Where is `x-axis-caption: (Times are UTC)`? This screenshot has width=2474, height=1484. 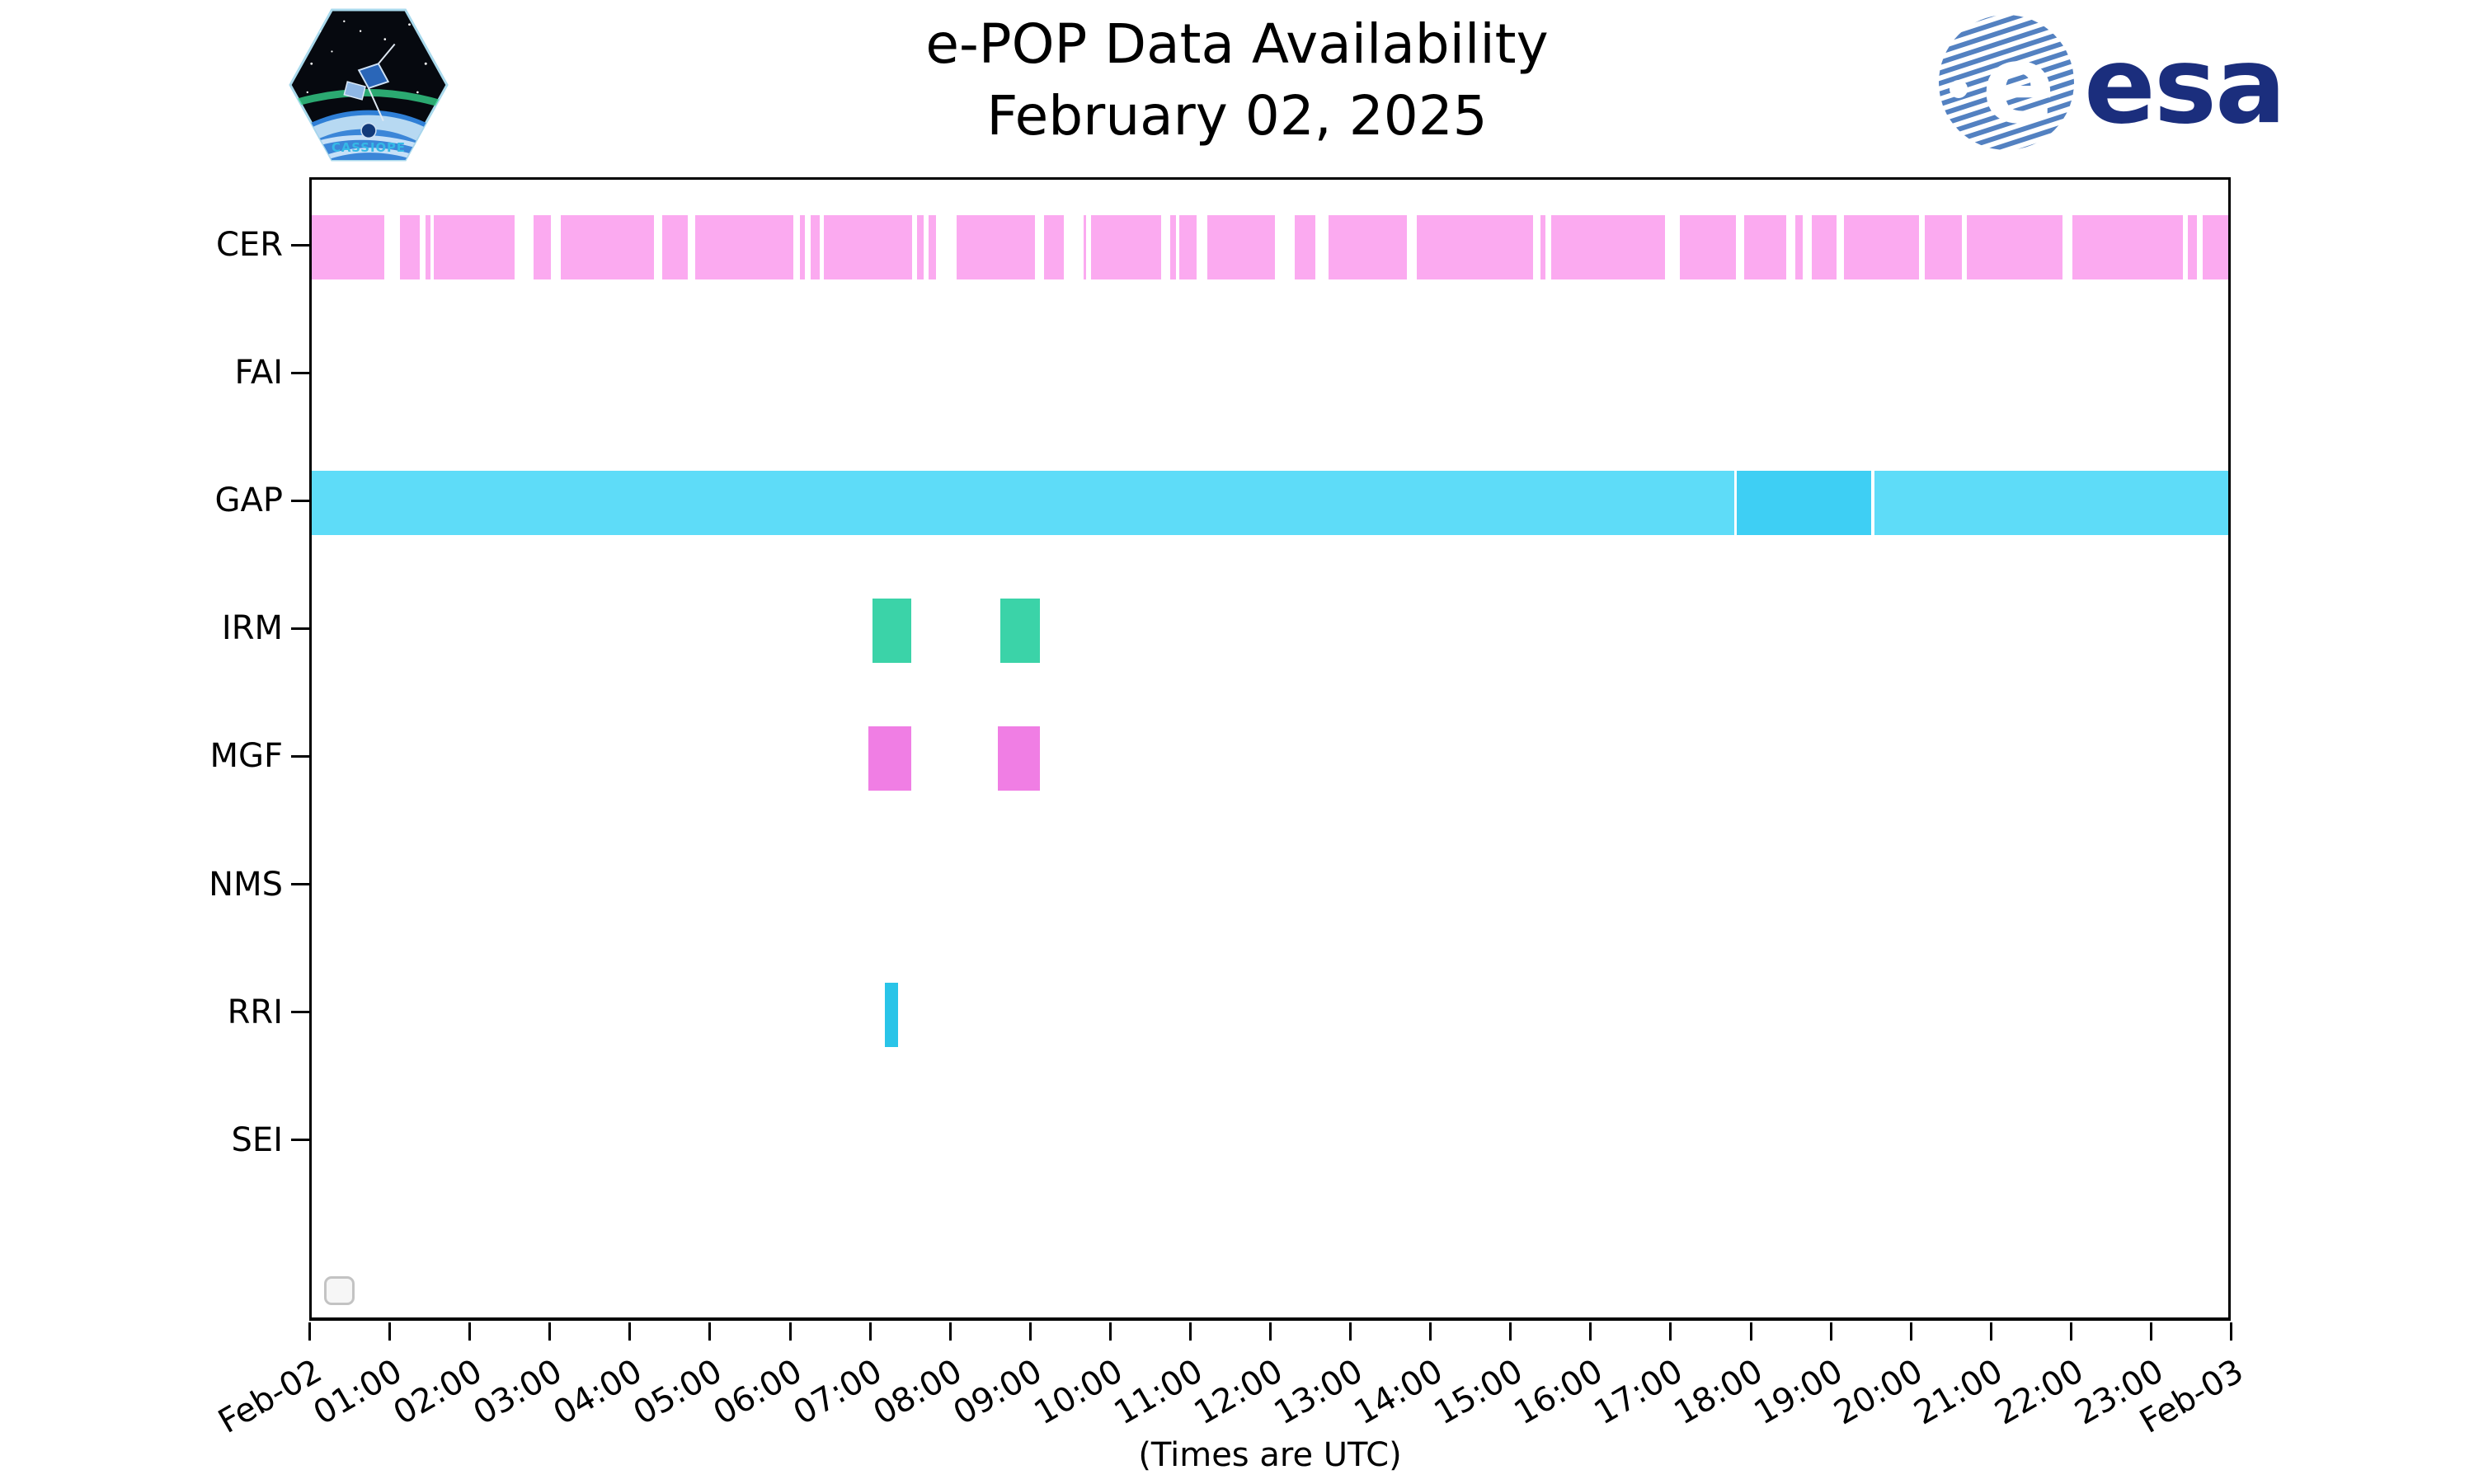
x-axis-caption: (Times are UTC) is located at coordinates (1270, 1455).